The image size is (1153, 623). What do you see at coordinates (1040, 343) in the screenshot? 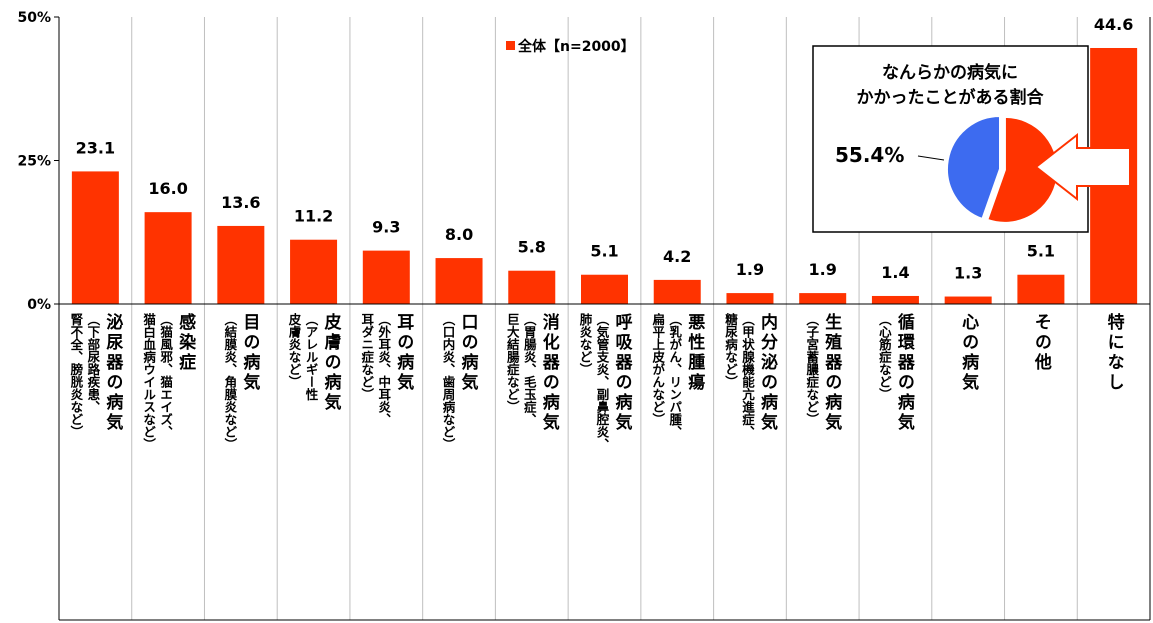
I see `category-label-main: その他` at bounding box center [1040, 343].